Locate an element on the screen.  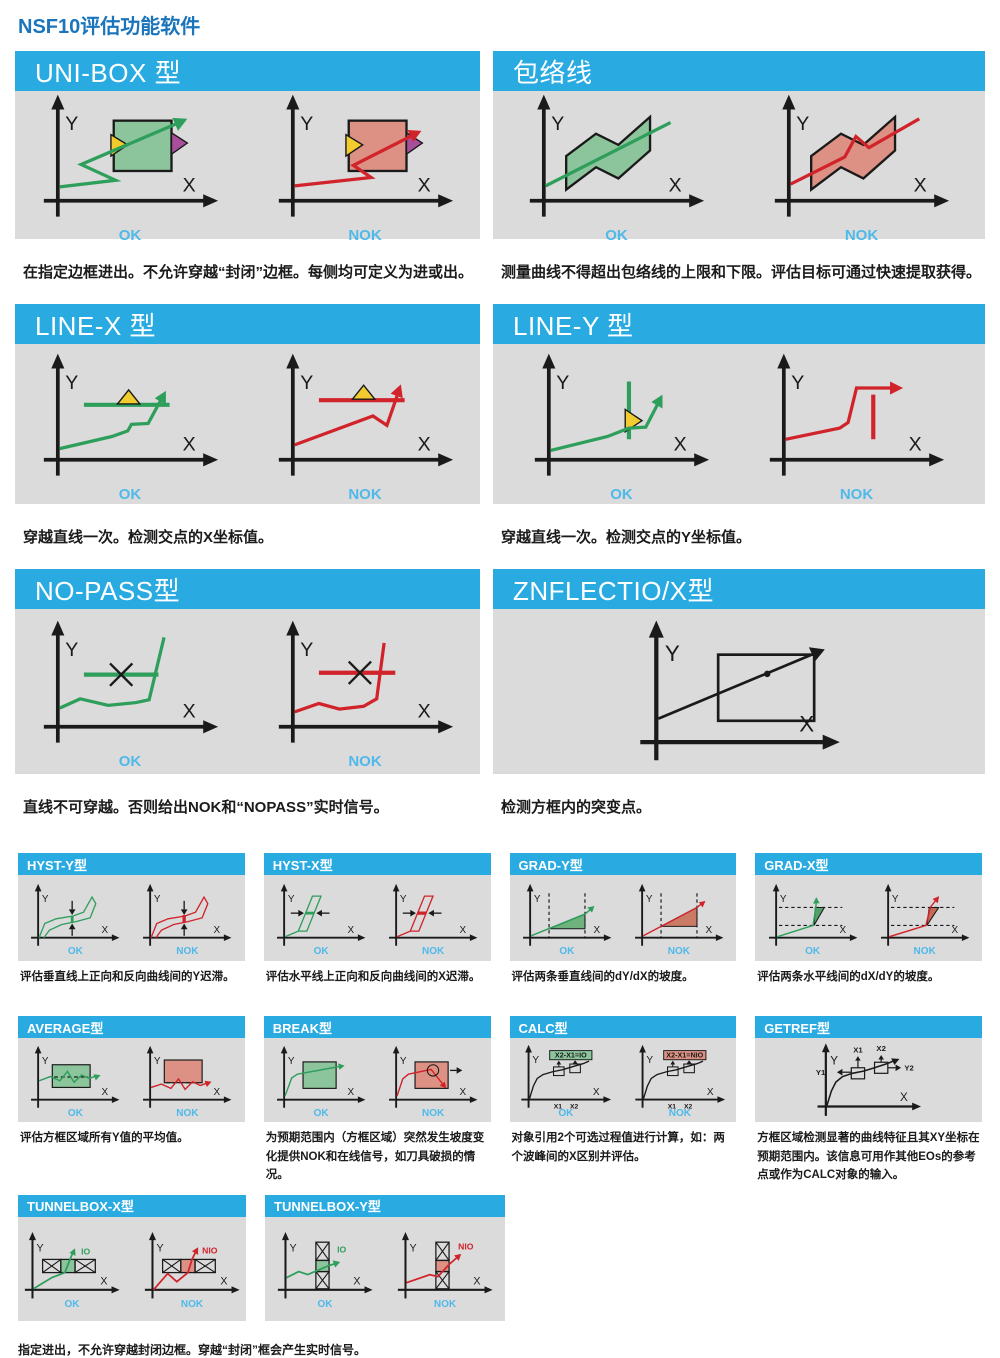
getref-diagram: X1 X2 Y1 Y2 is located at coordinates (869, 1079).